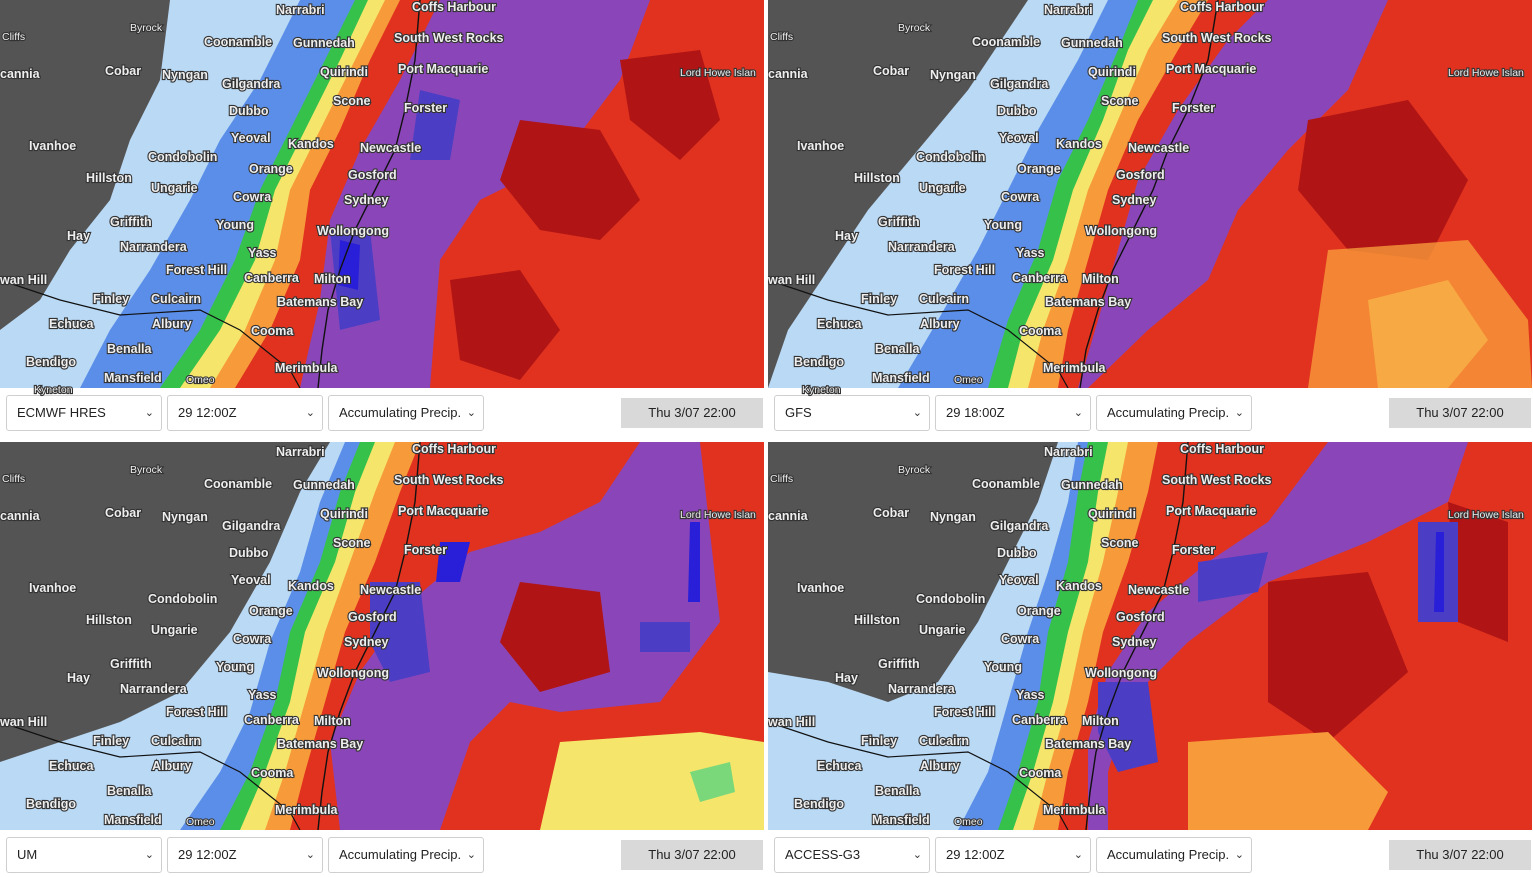  What do you see at coordinates (798, 412) in the screenshot?
I see `model-select-value: GFS` at bounding box center [798, 412].